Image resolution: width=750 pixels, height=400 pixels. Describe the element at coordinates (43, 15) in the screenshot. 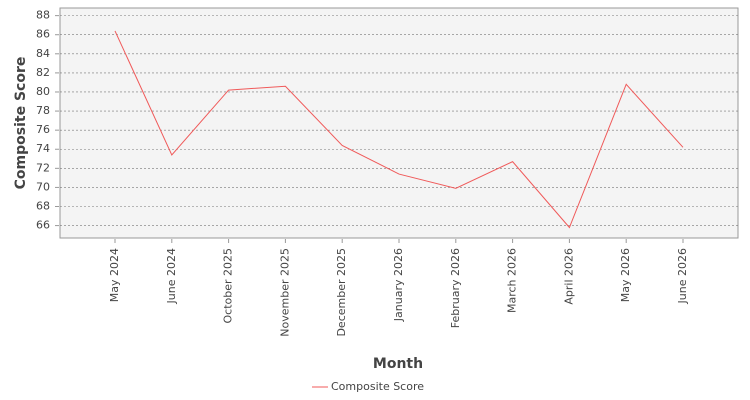

I see `y-tick-label: 88` at that location.